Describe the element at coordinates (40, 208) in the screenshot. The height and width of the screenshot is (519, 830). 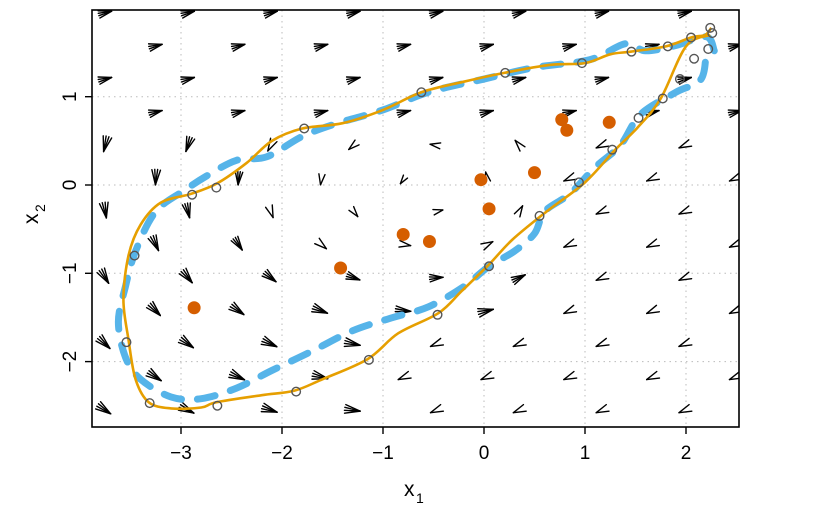
I see `y-axis-label-subscript: 2` at that location.